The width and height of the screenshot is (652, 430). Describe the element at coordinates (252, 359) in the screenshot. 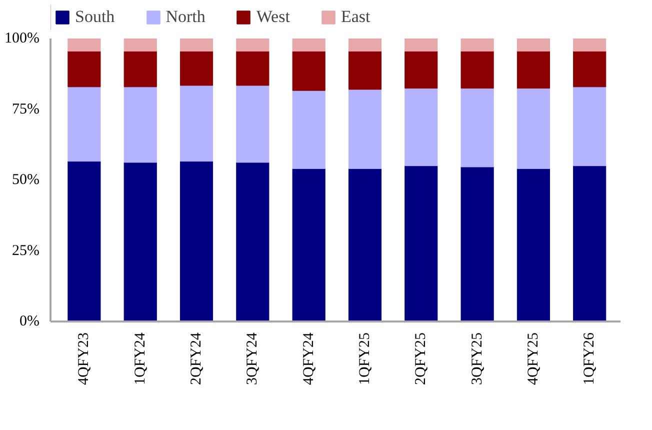

I see `x-tick-label: 3QFY24` at that location.